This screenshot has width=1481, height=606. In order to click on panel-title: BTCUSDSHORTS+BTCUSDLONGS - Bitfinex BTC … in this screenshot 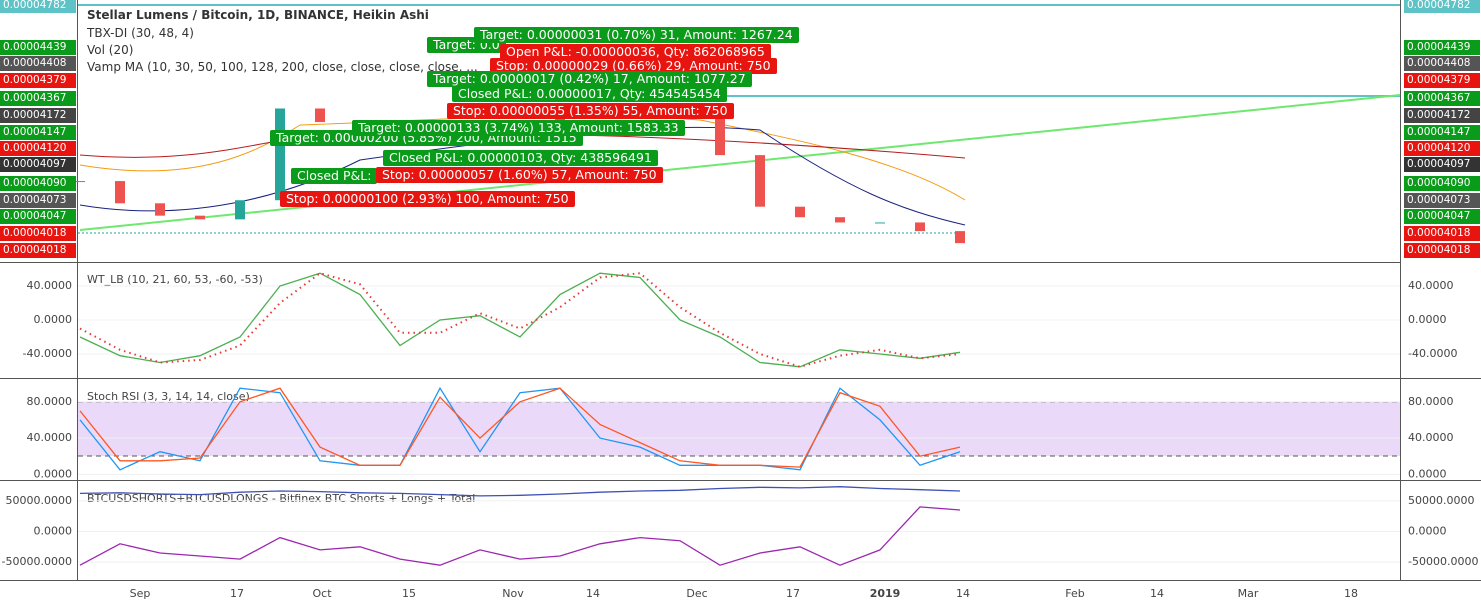, I will do `click(281, 498)`.